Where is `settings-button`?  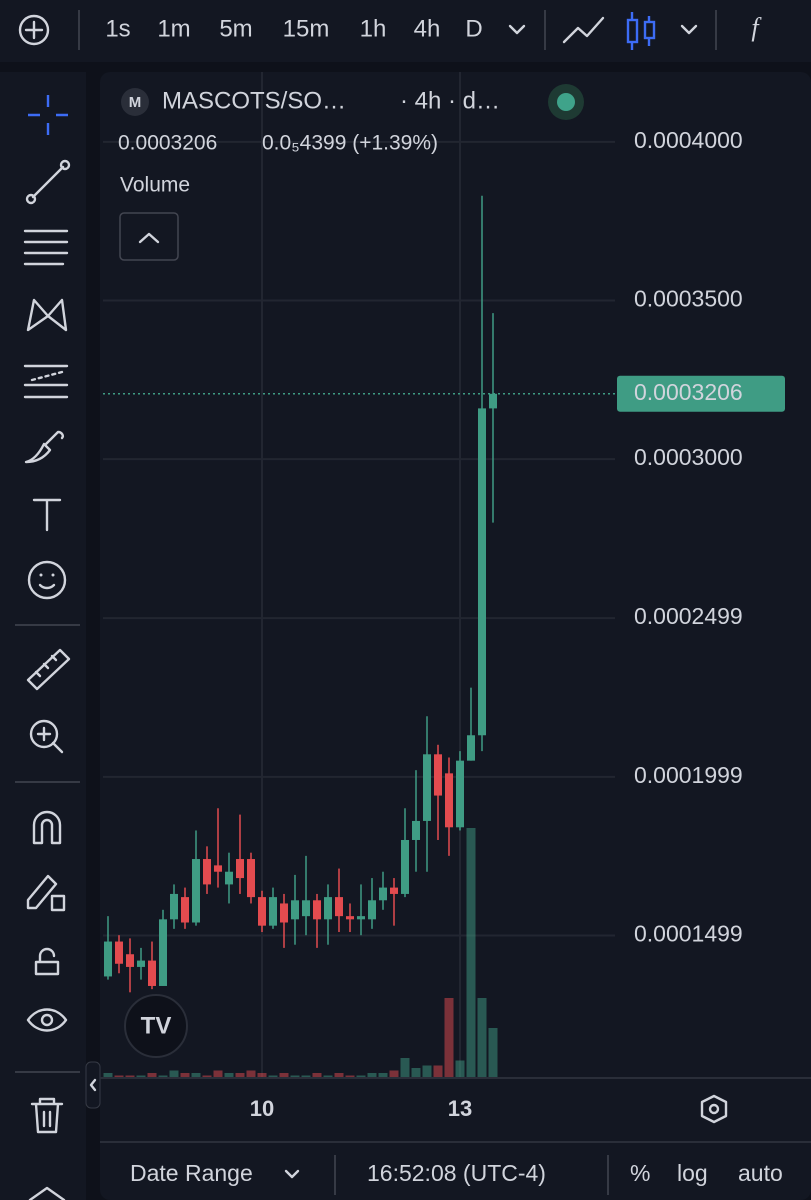
settings-button is located at coordinates (714, 1109).